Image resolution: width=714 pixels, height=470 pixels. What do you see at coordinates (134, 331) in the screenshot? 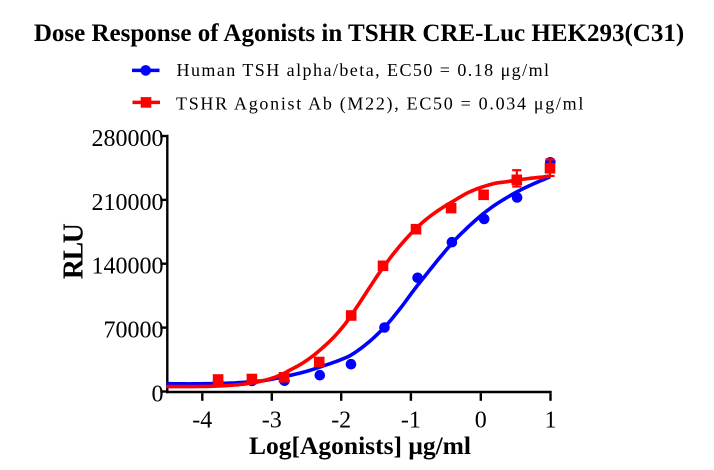
I see `svg-text: 70000` at bounding box center [134, 331].